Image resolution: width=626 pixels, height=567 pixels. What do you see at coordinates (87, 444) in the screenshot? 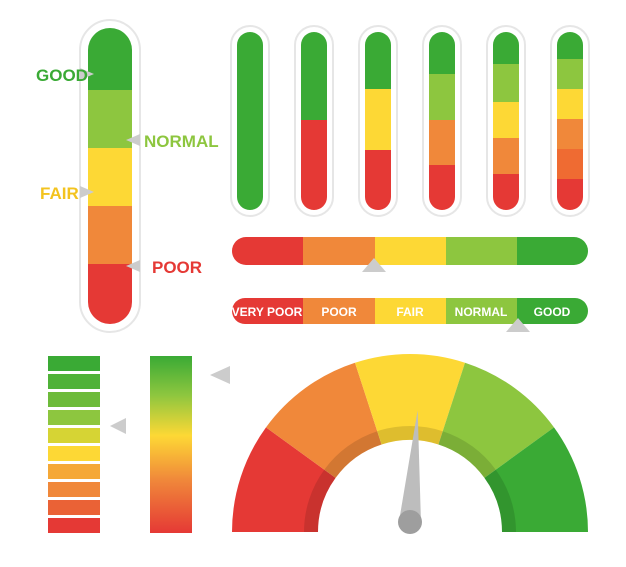
I see `step-ladder-meter` at bounding box center [87, 444].